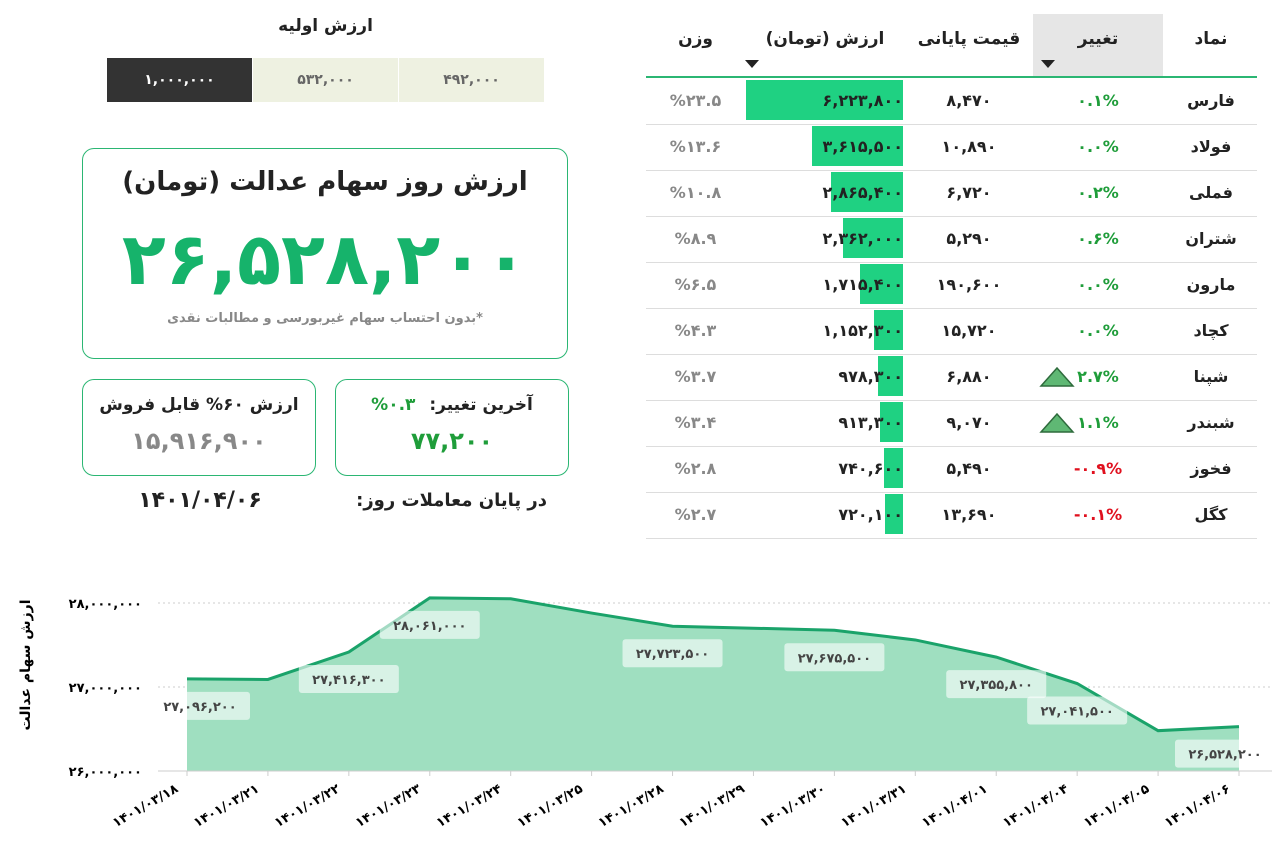 This screenshot has width=1277, height=849. Describe the element at coordinates (199, 441) in the screenshot. I see `sellable-value: ۱۵,۹۱۶,۹۰۰` at that location.